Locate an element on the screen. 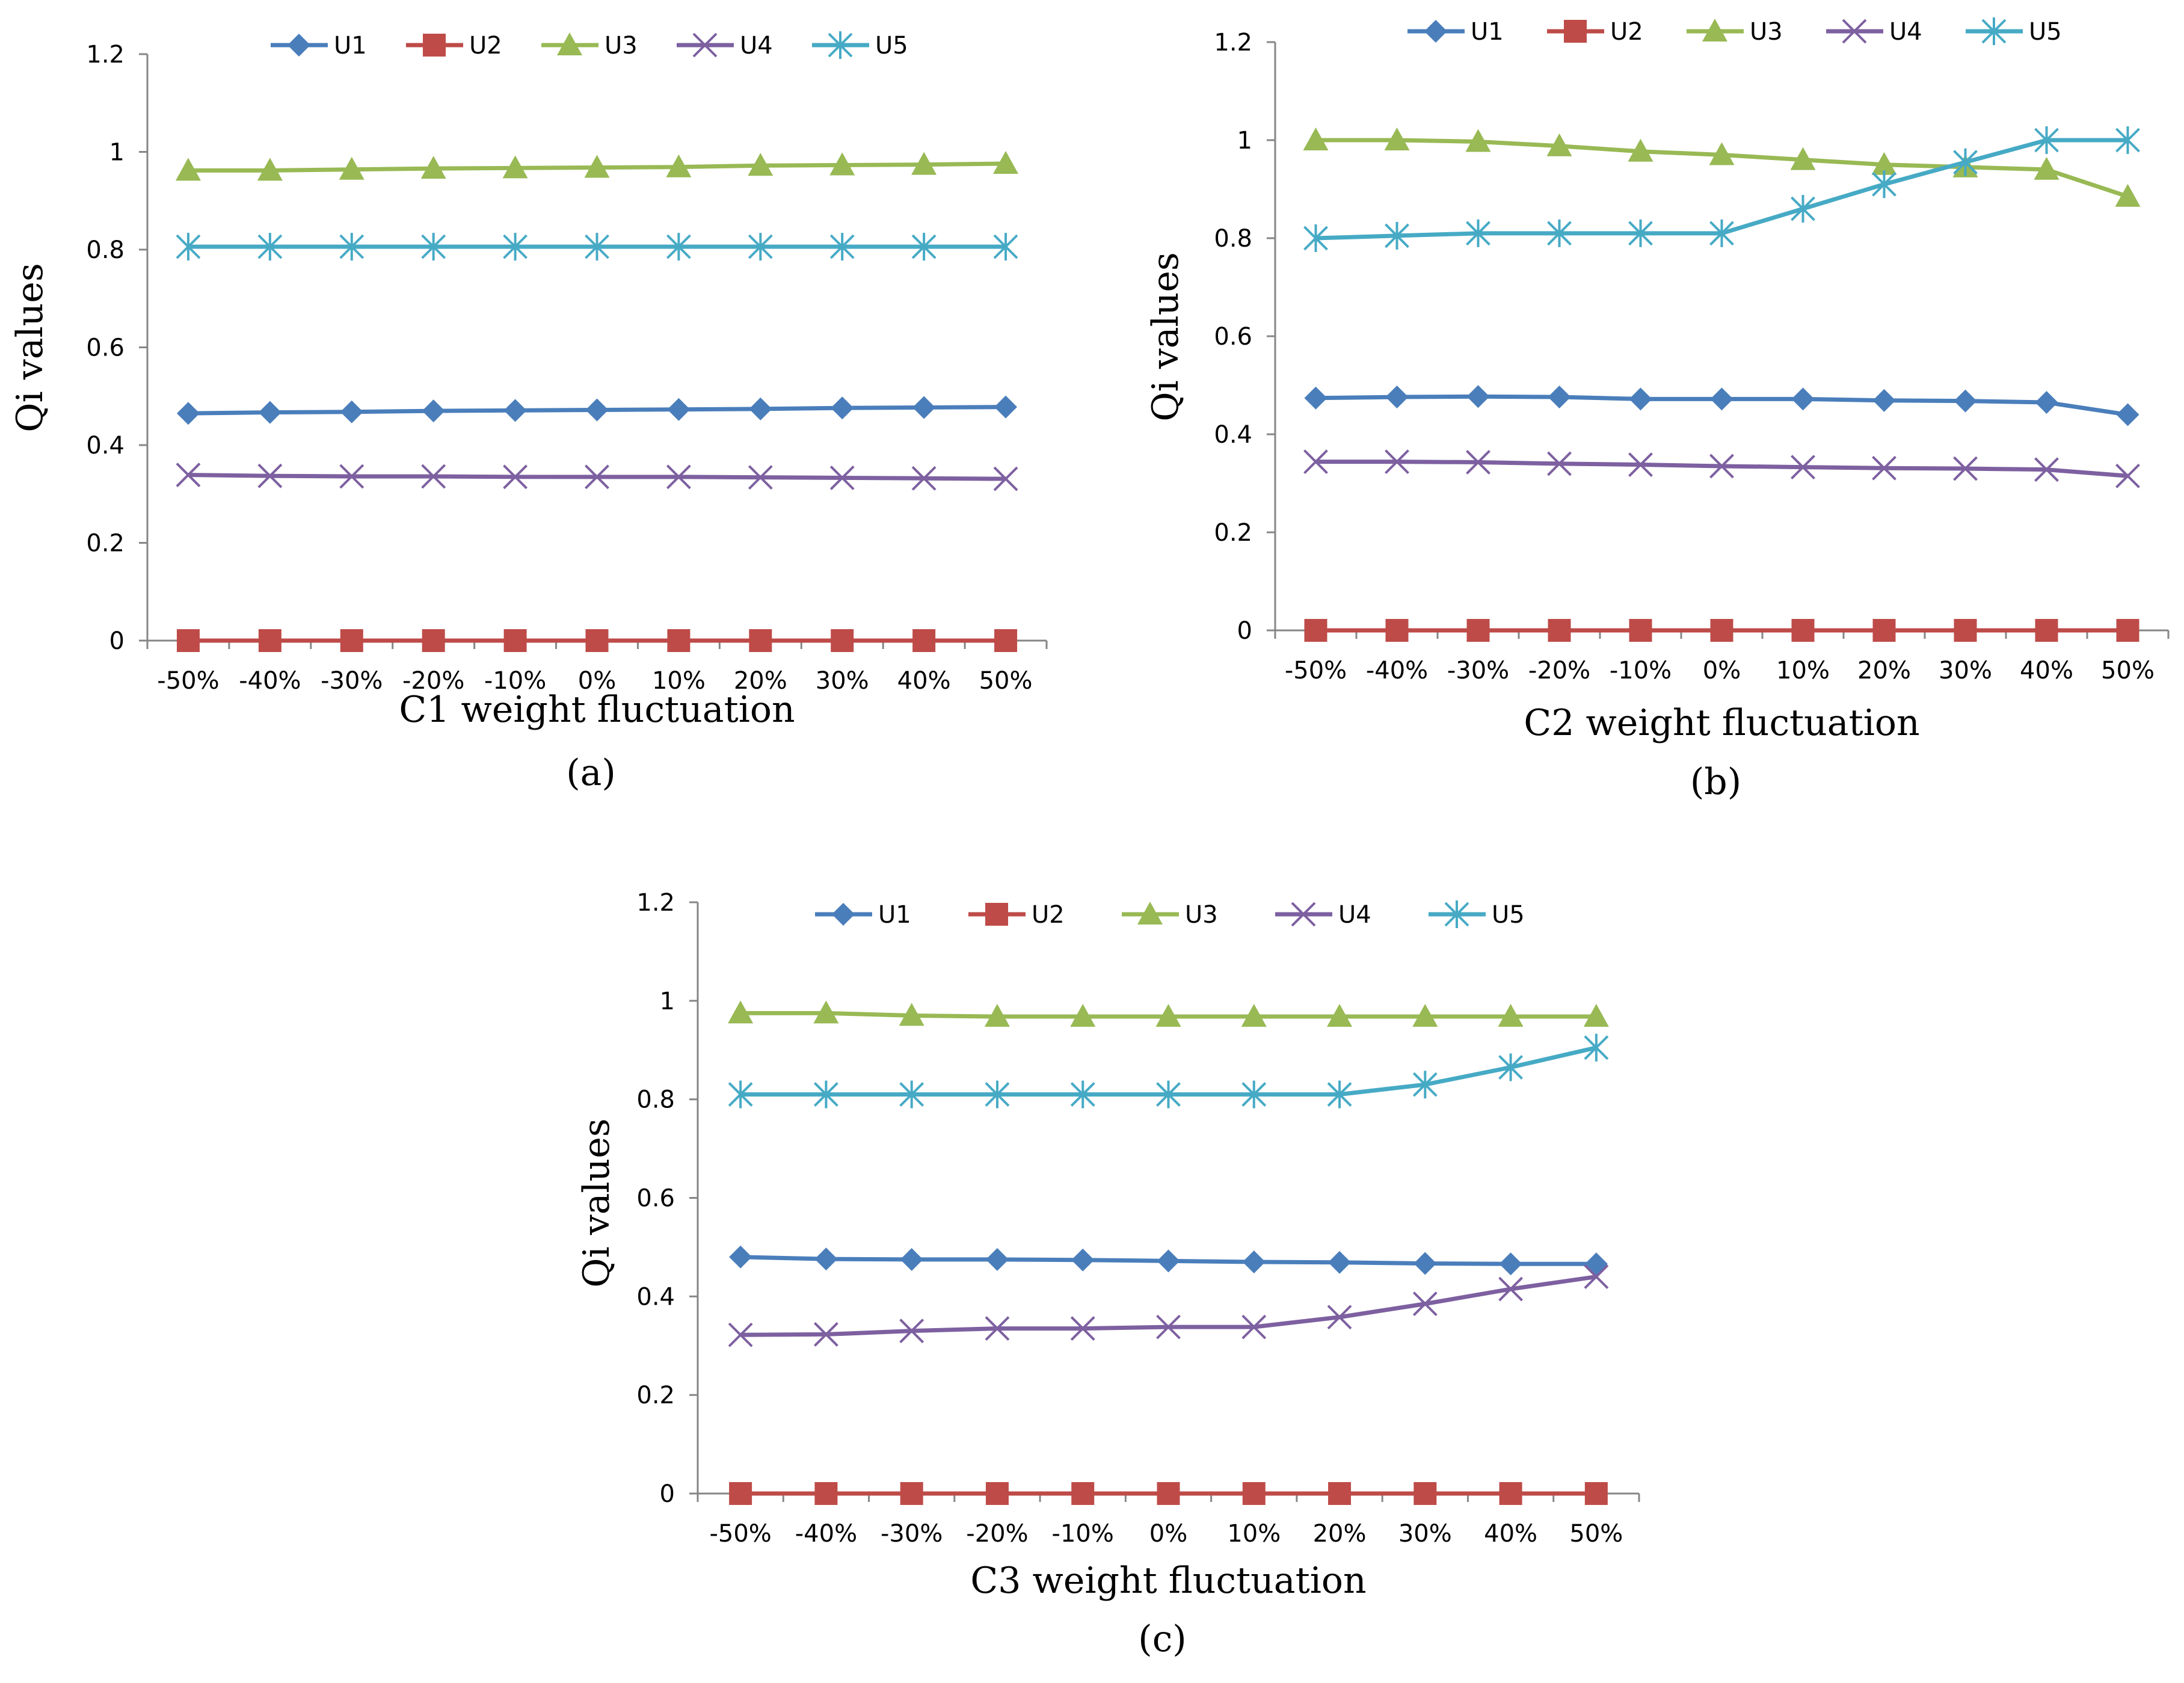 The width and height of the screenshot is (2184, 1683). x-tick-label: 50% is located at coordinates (2128, 671).